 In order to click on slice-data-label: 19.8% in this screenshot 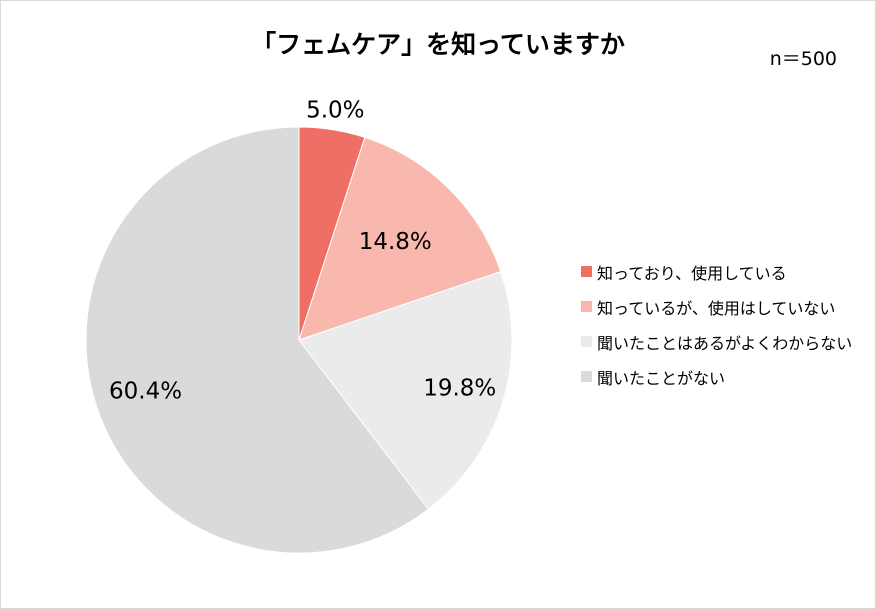, I will do `click(459, 388)`.